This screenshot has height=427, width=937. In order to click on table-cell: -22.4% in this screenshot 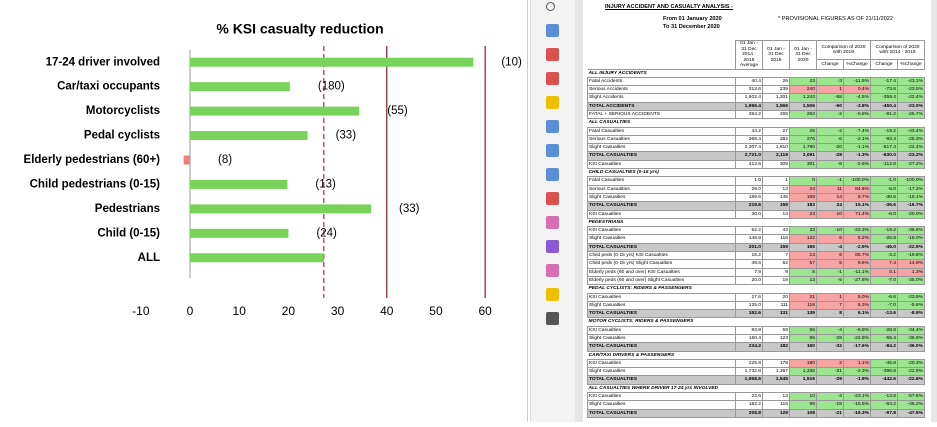, I will do `click(911, 98)`.